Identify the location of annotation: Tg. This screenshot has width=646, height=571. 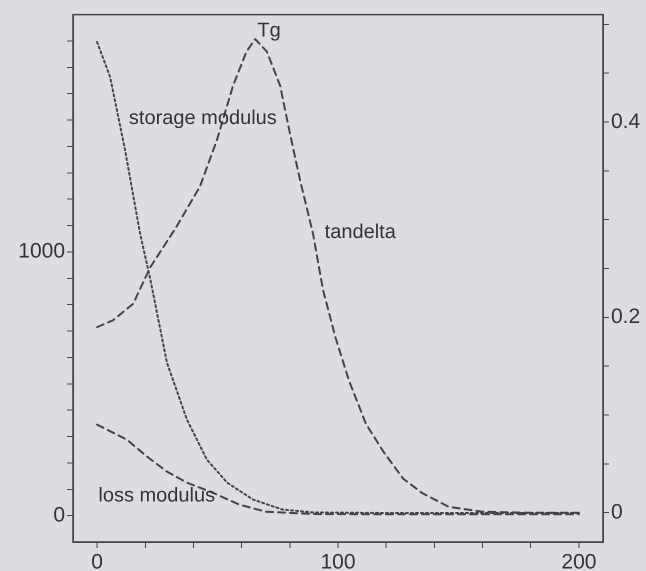
(269, 30).